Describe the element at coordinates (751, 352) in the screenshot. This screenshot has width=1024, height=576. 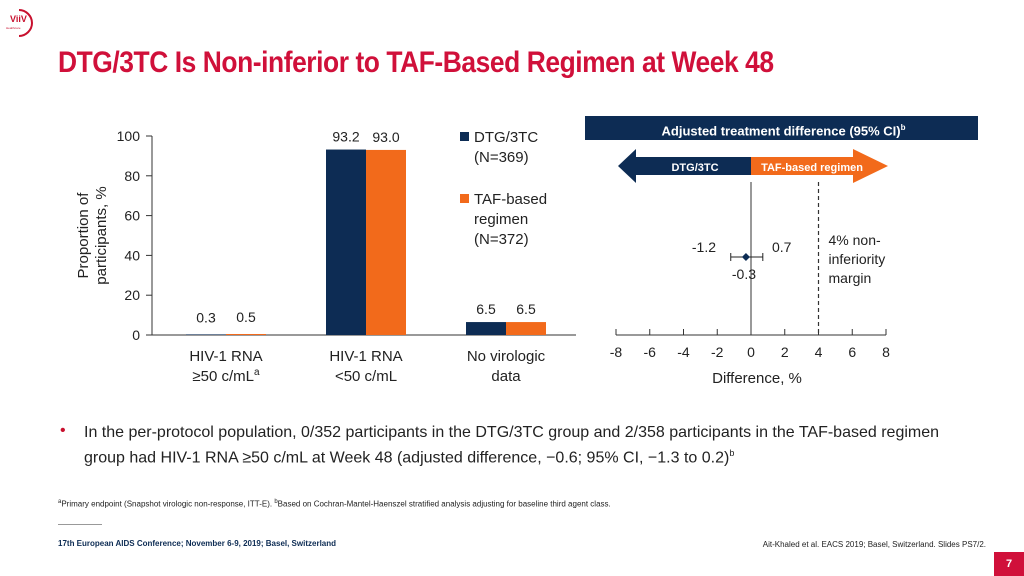
I see `forest-x-tick-label: 0` at that location.